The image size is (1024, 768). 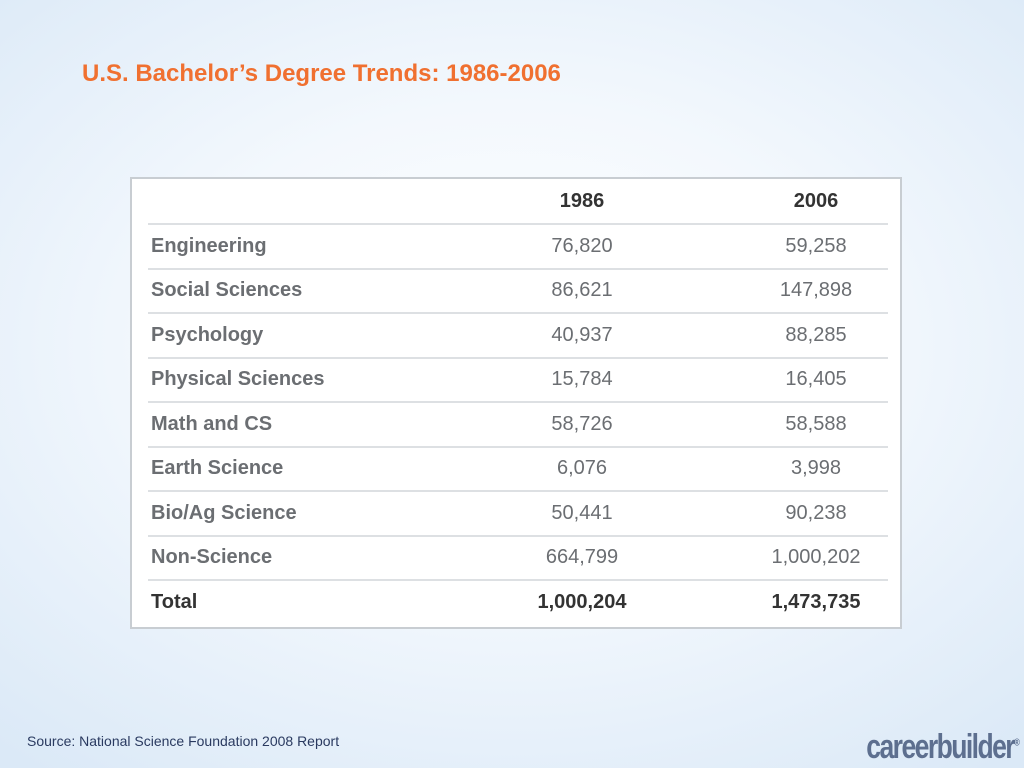 I want to click on row-label: Social Sciences, so click(x=227, y=290).